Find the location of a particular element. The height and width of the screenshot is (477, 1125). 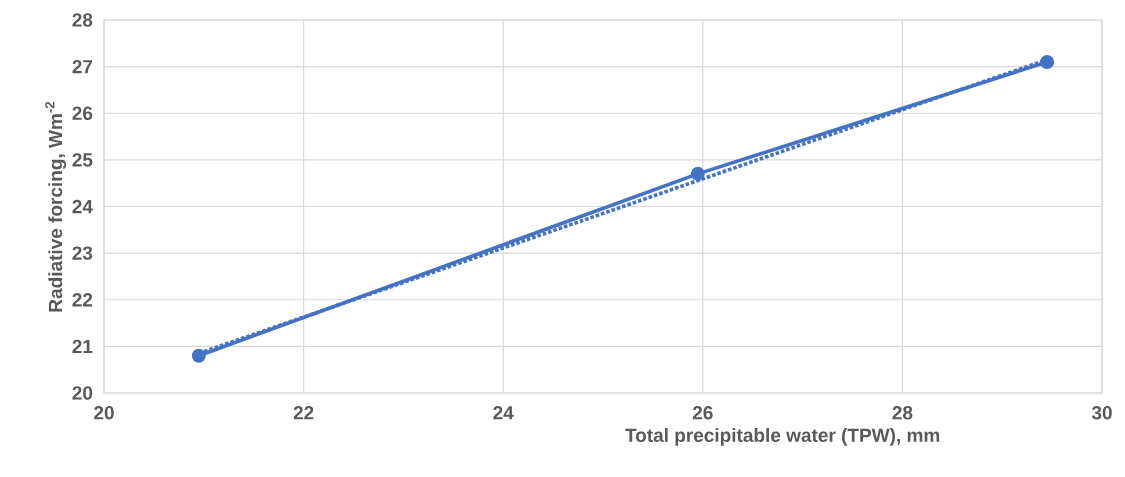

x-tick-label: 26 is located at coordinates (702, 413).